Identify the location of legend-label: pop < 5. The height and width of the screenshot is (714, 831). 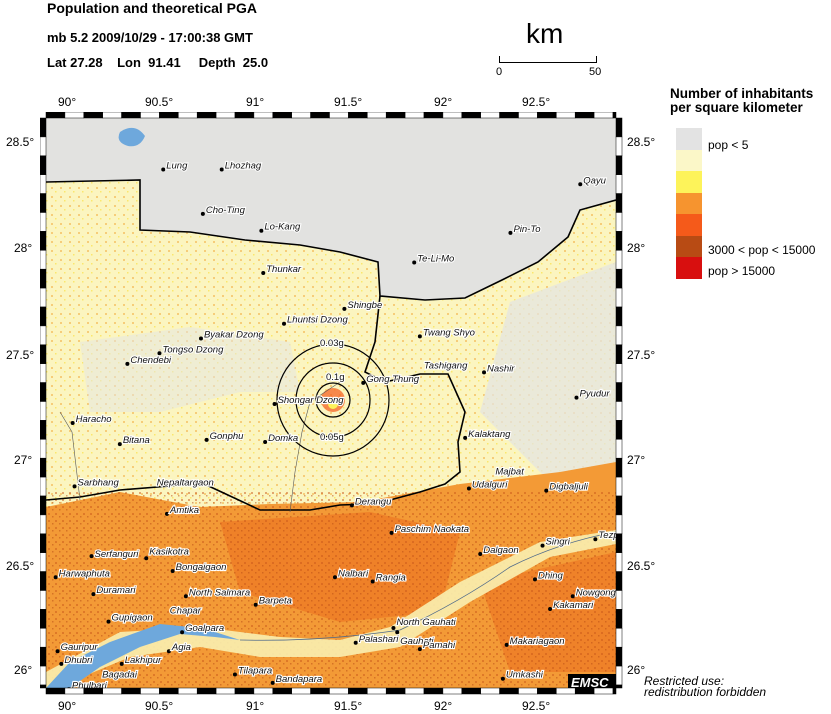
(728, 145).